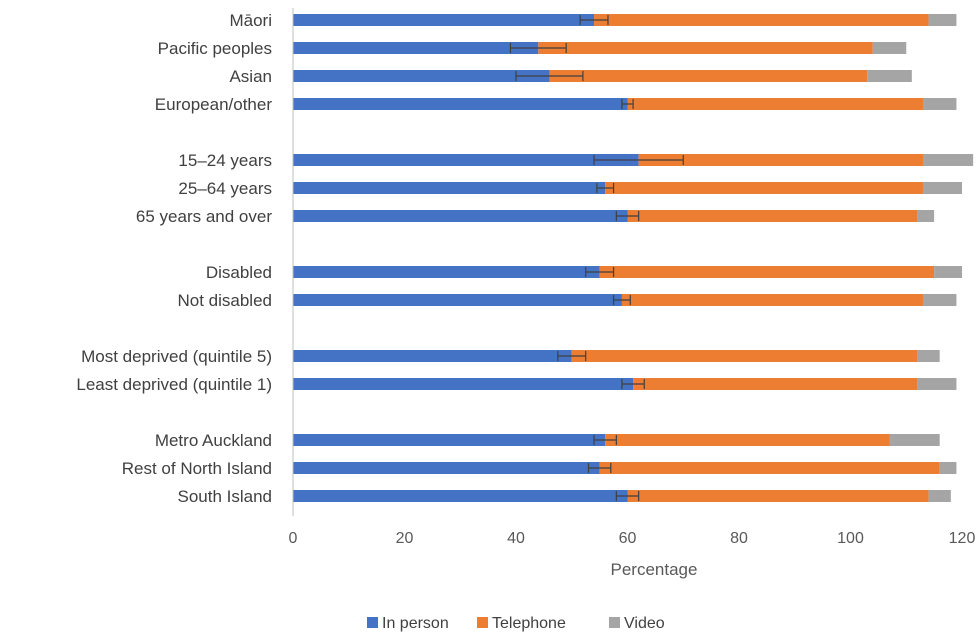  I want to click on category-label-4: 15–24 years, so click(225, 160).